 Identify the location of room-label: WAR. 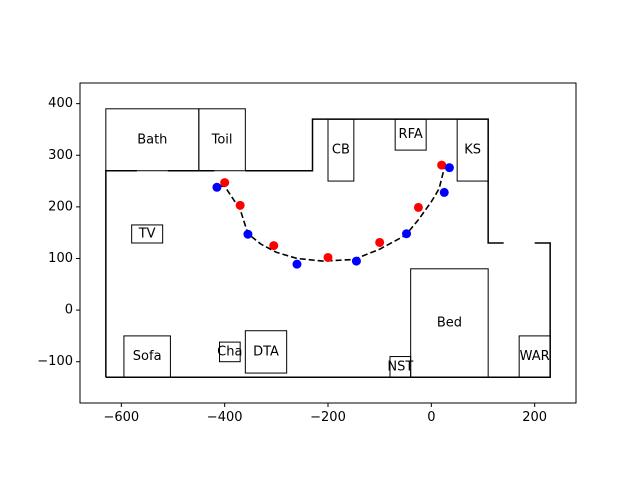
(535, 356).